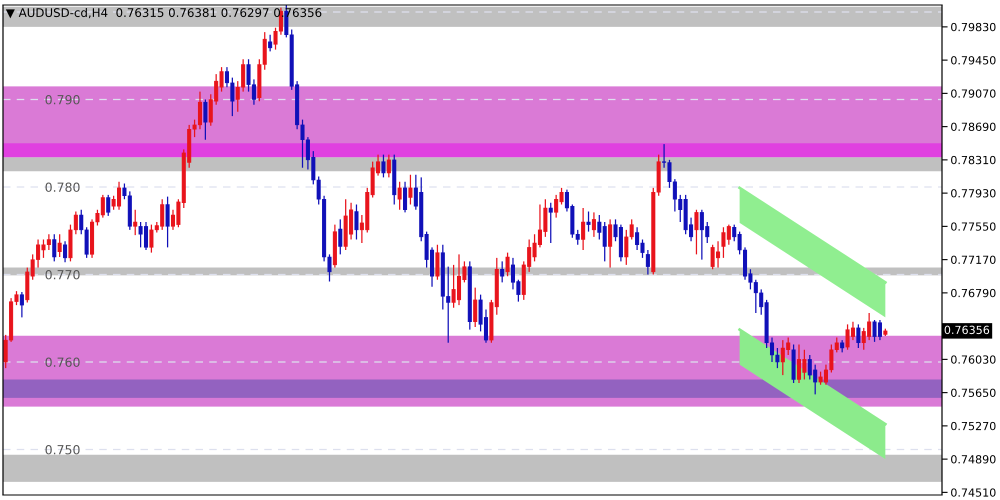  I want to click on y2-tick-label: 0.78310, so click(973, 160).